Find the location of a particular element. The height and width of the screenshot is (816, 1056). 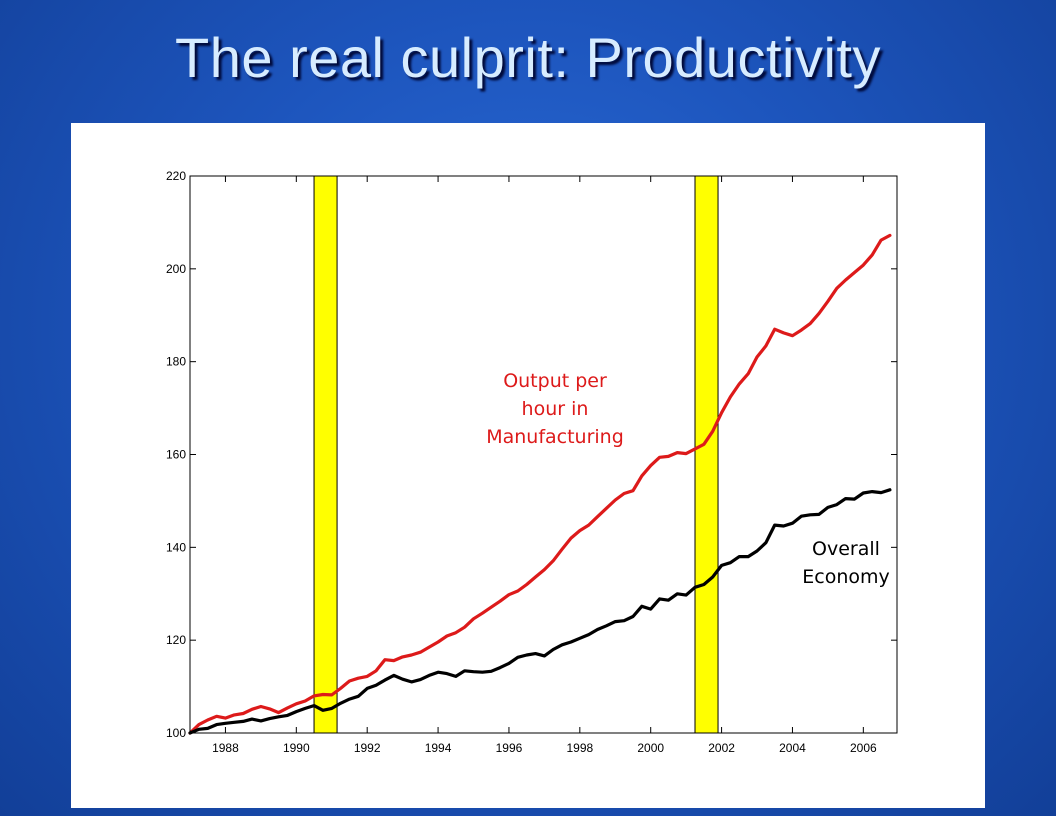

x-tick-label: 2002 is located at coordinates (721, 748).